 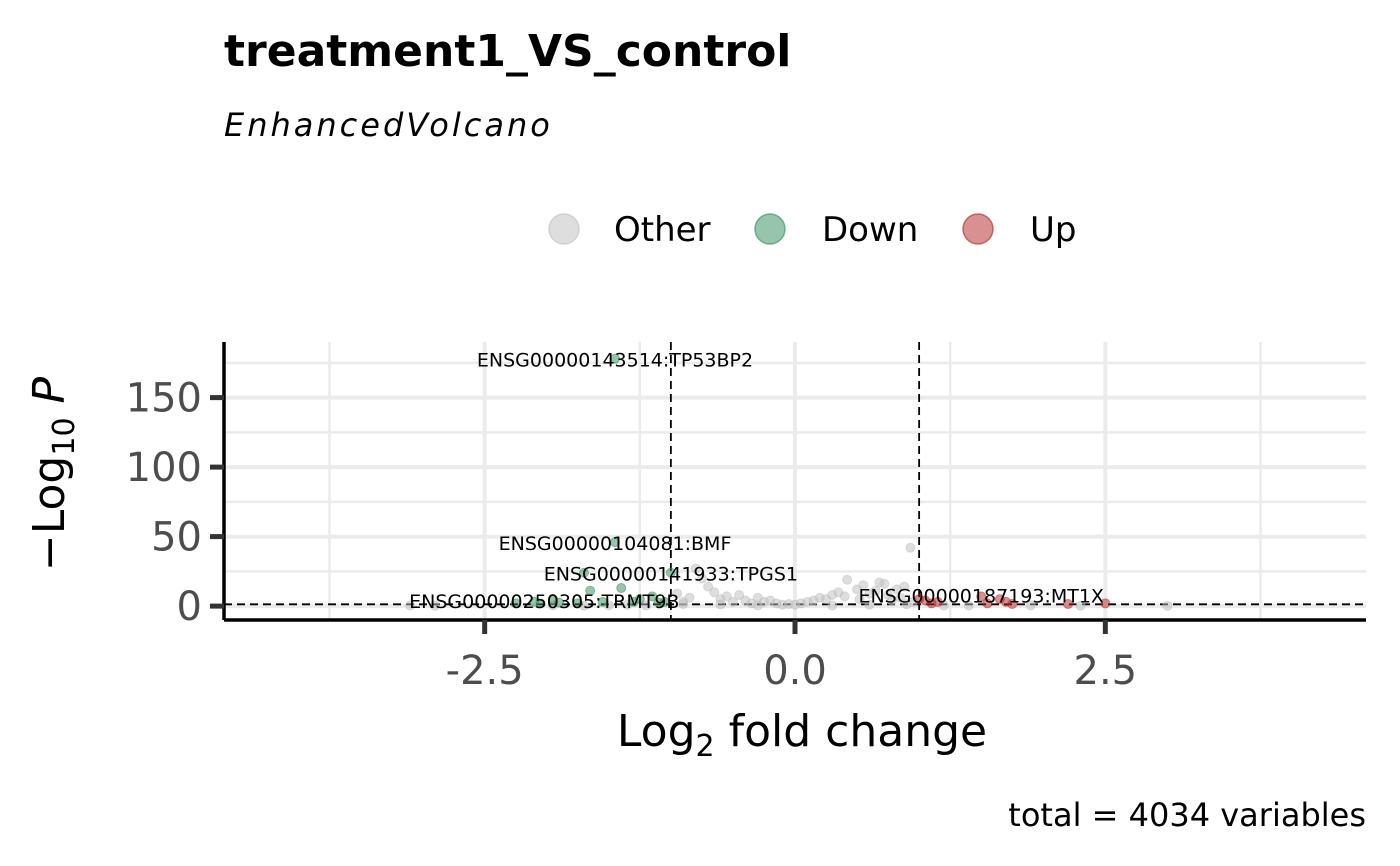 I want to click on y-tick-label: 100, so click(x=164, y=468).